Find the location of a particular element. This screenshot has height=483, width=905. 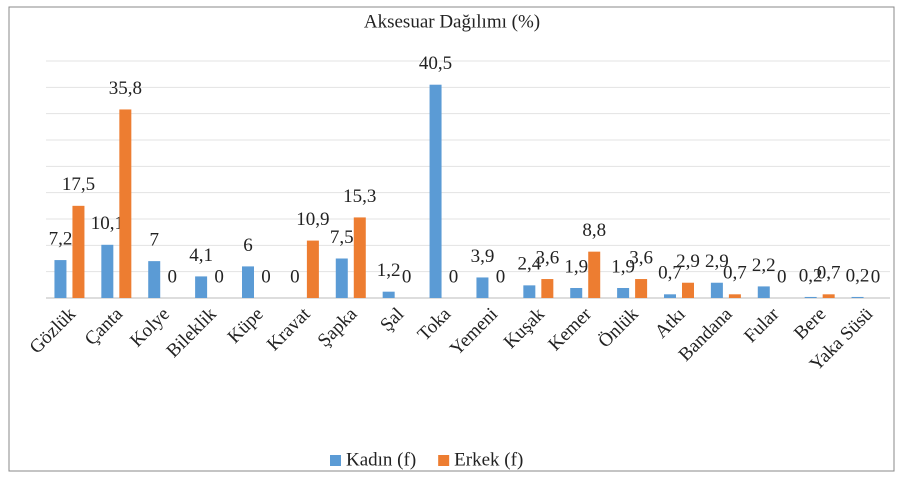

value-label: 1,2 is located at coordinates (389, 270).